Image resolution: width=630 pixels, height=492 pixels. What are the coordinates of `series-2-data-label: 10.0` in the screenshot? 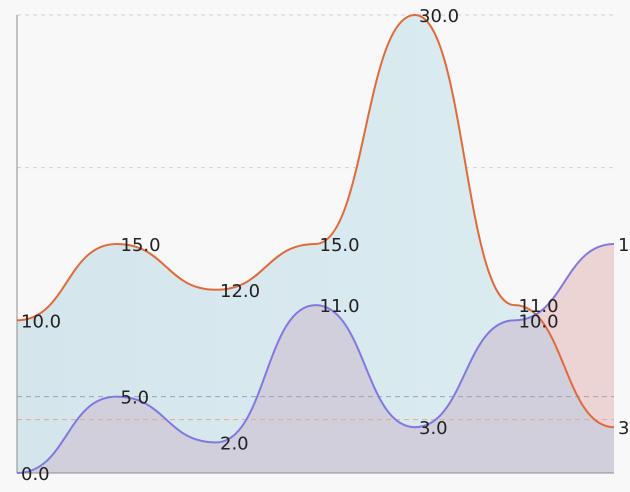 It's located at (539, 321).